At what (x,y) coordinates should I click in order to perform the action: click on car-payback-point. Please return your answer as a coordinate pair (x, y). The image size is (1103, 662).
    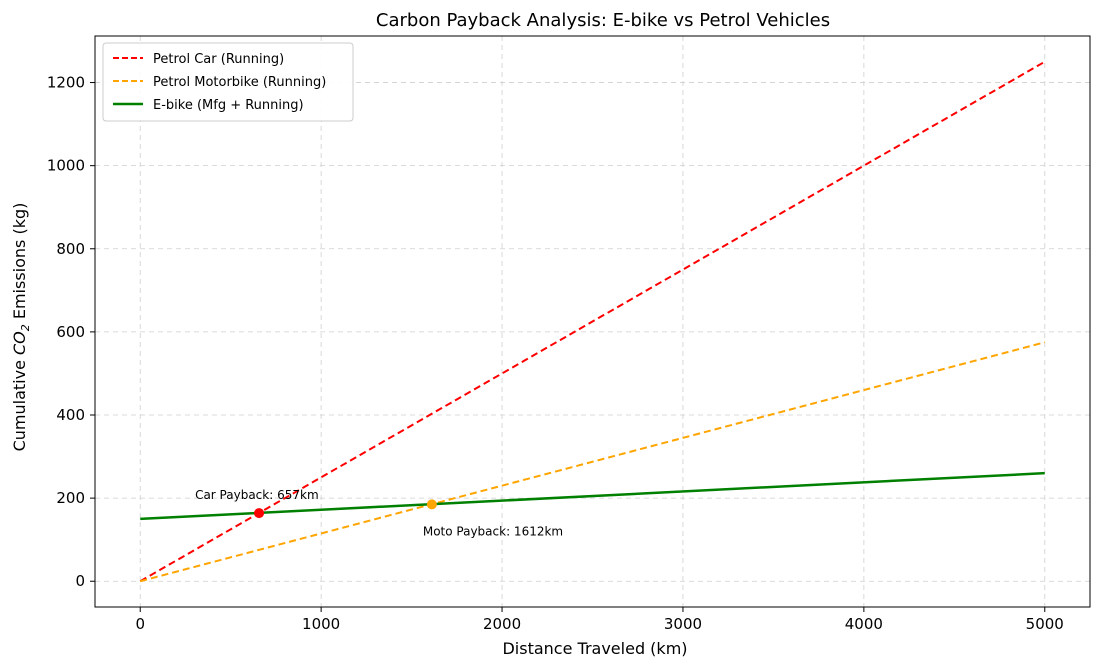
    Looking at the image, I should click on (259, 513).